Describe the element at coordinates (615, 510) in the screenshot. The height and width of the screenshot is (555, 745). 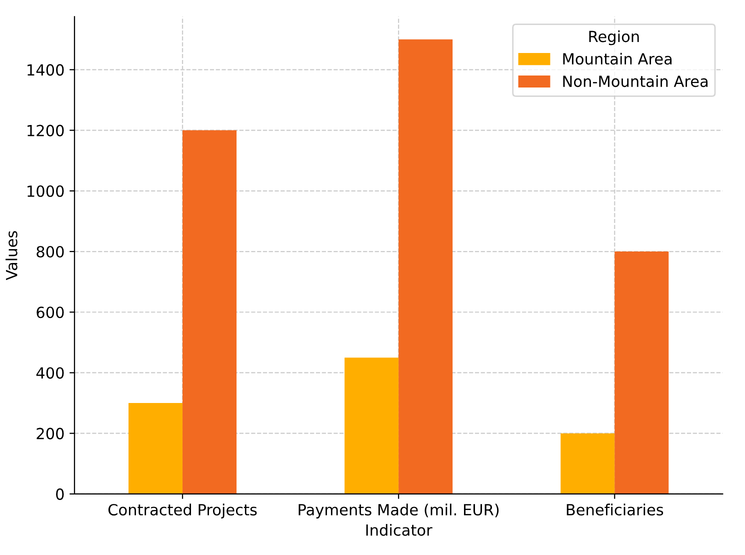
I see `x-tick-label: Beneficiaries` at that location.